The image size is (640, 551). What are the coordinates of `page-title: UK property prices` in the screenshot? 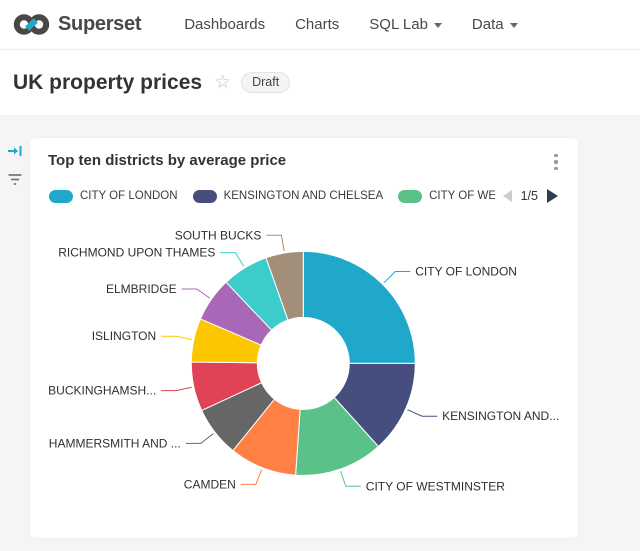 It's located at (108, 82).